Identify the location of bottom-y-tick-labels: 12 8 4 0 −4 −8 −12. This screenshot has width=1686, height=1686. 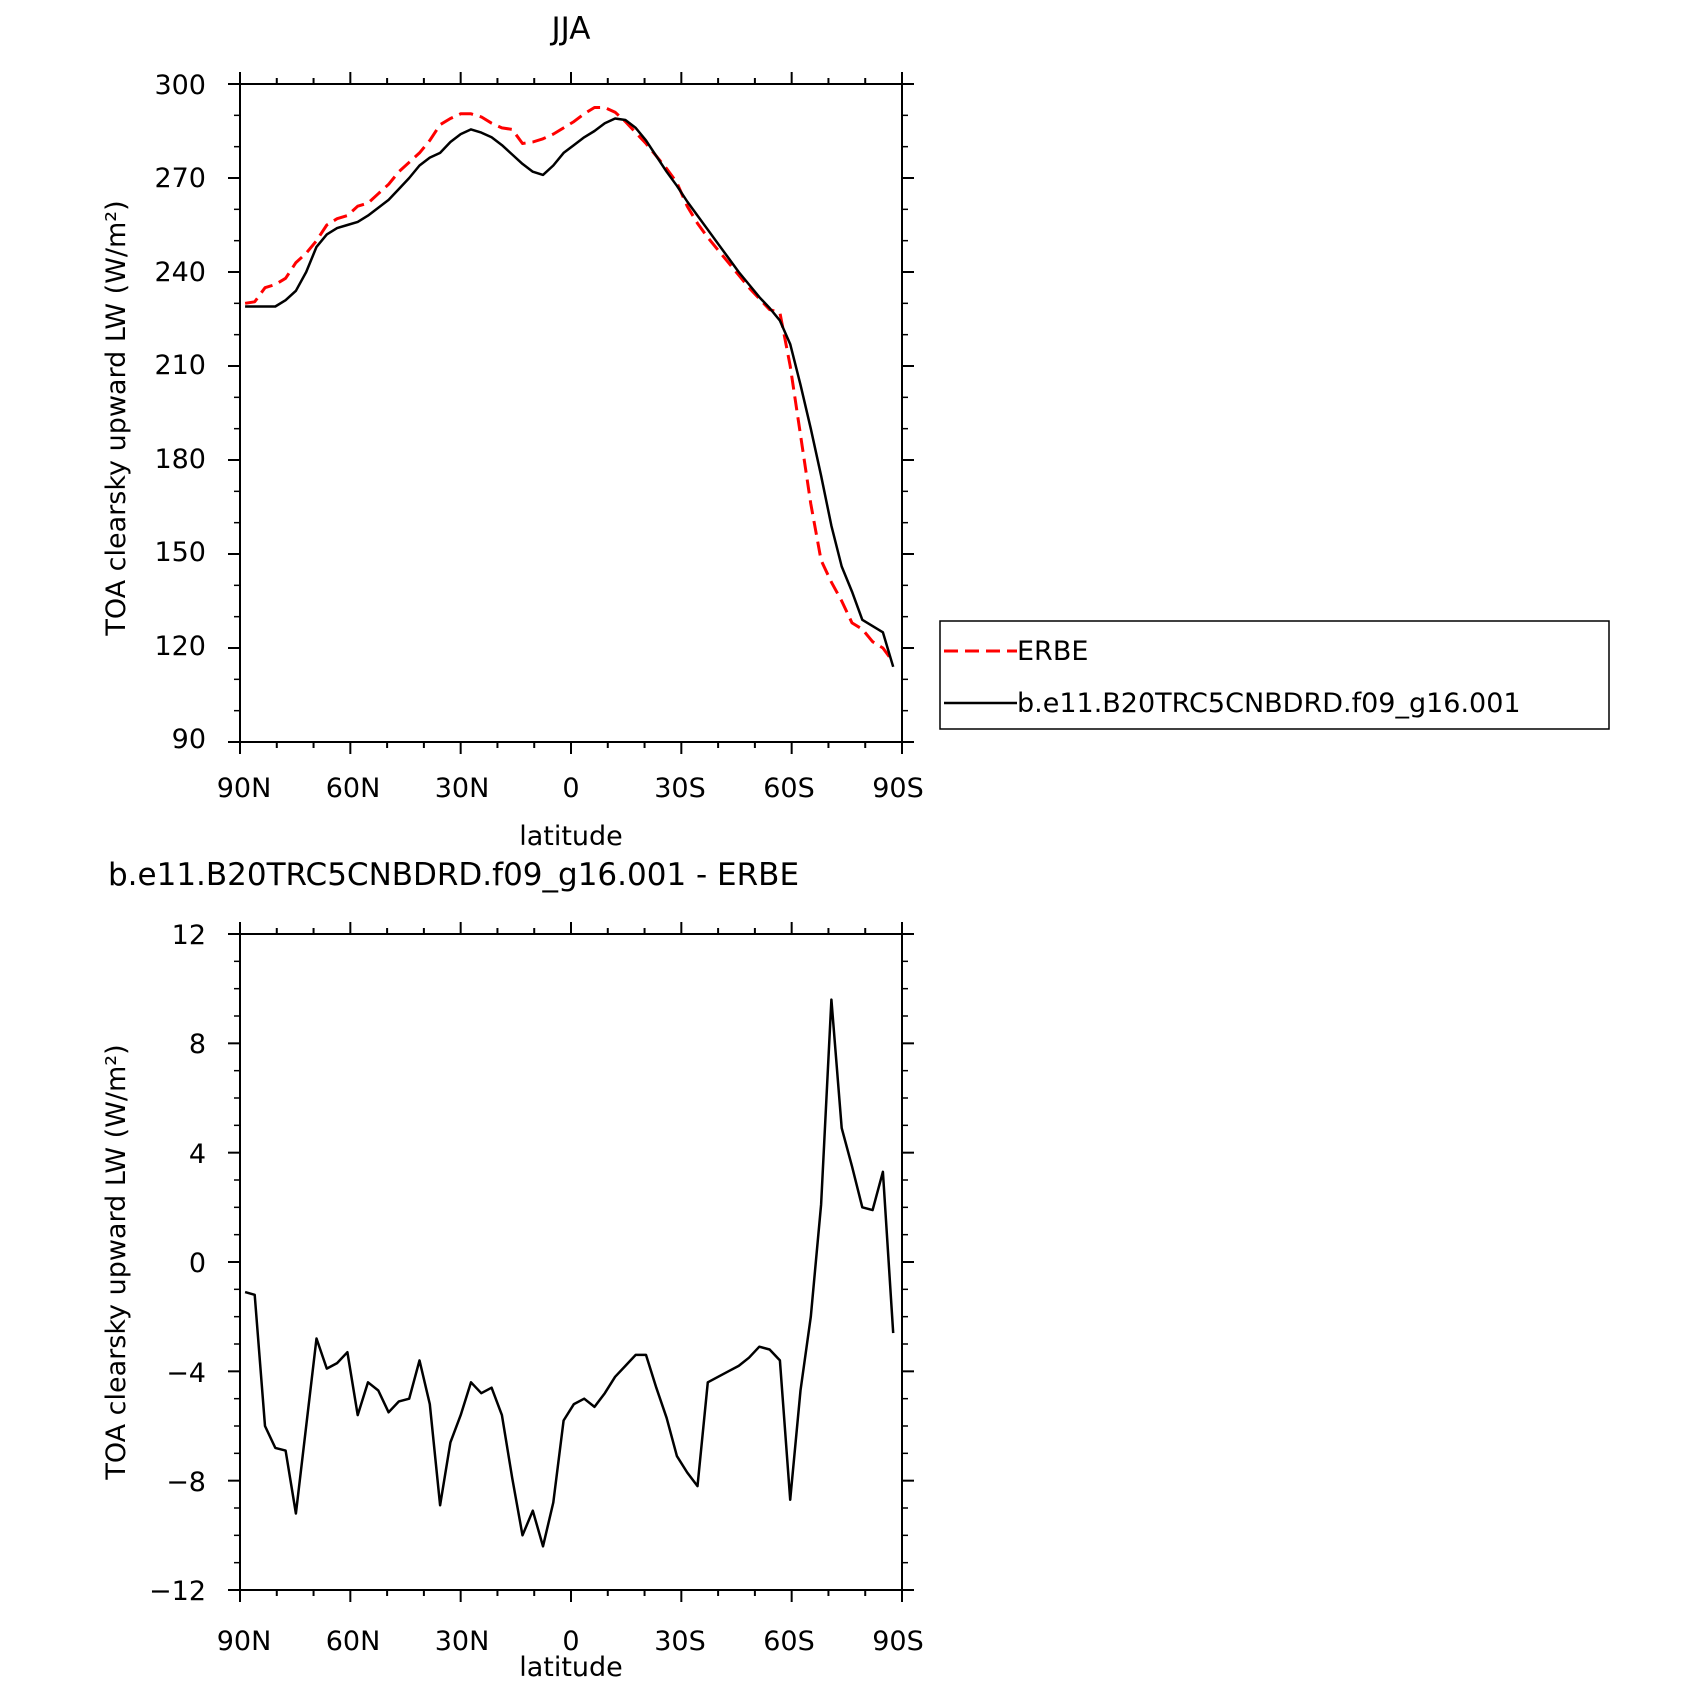
(177, 1263).